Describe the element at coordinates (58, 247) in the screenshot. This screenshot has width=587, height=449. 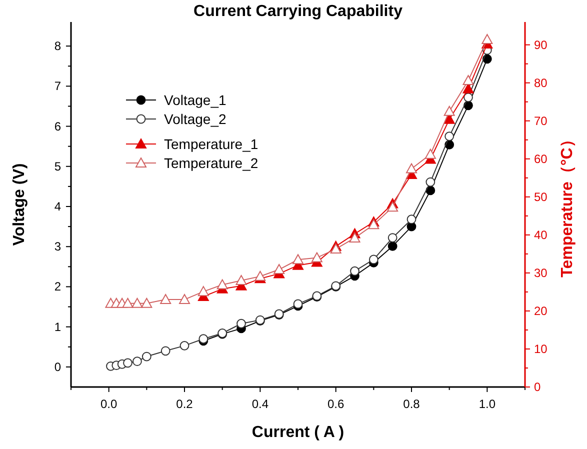
I see `y-tick-label: 3` at that location.